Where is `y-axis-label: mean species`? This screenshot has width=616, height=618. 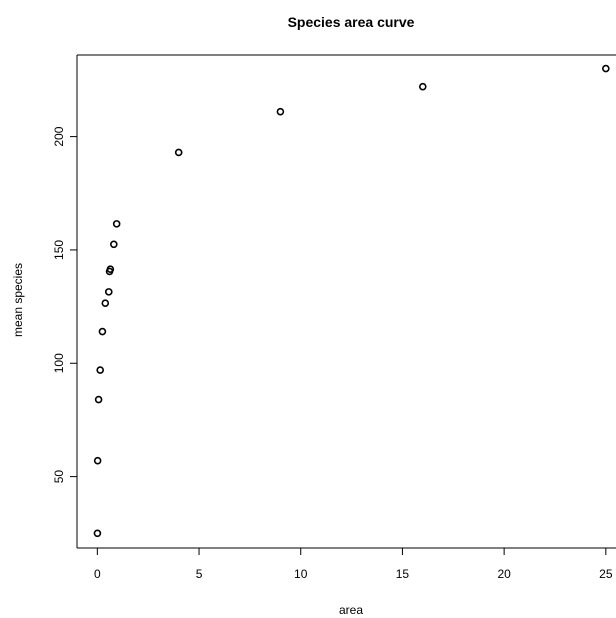
y-axis-label: mean species is located at coordinates (18, 300).